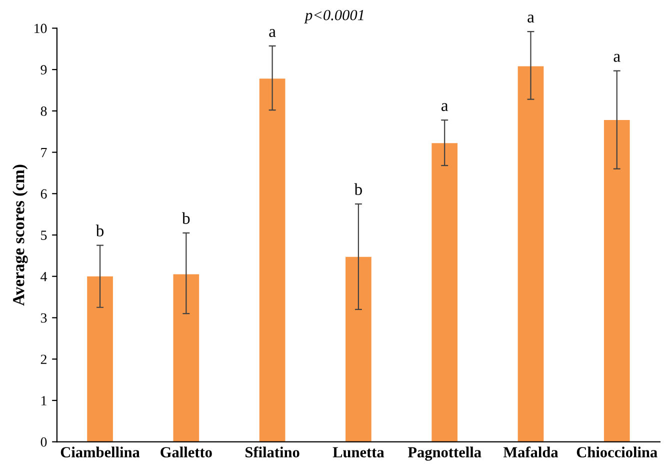 This screenshot has width=670, height=470. I want to click on y-tick-label: 4, so click(44, 277).